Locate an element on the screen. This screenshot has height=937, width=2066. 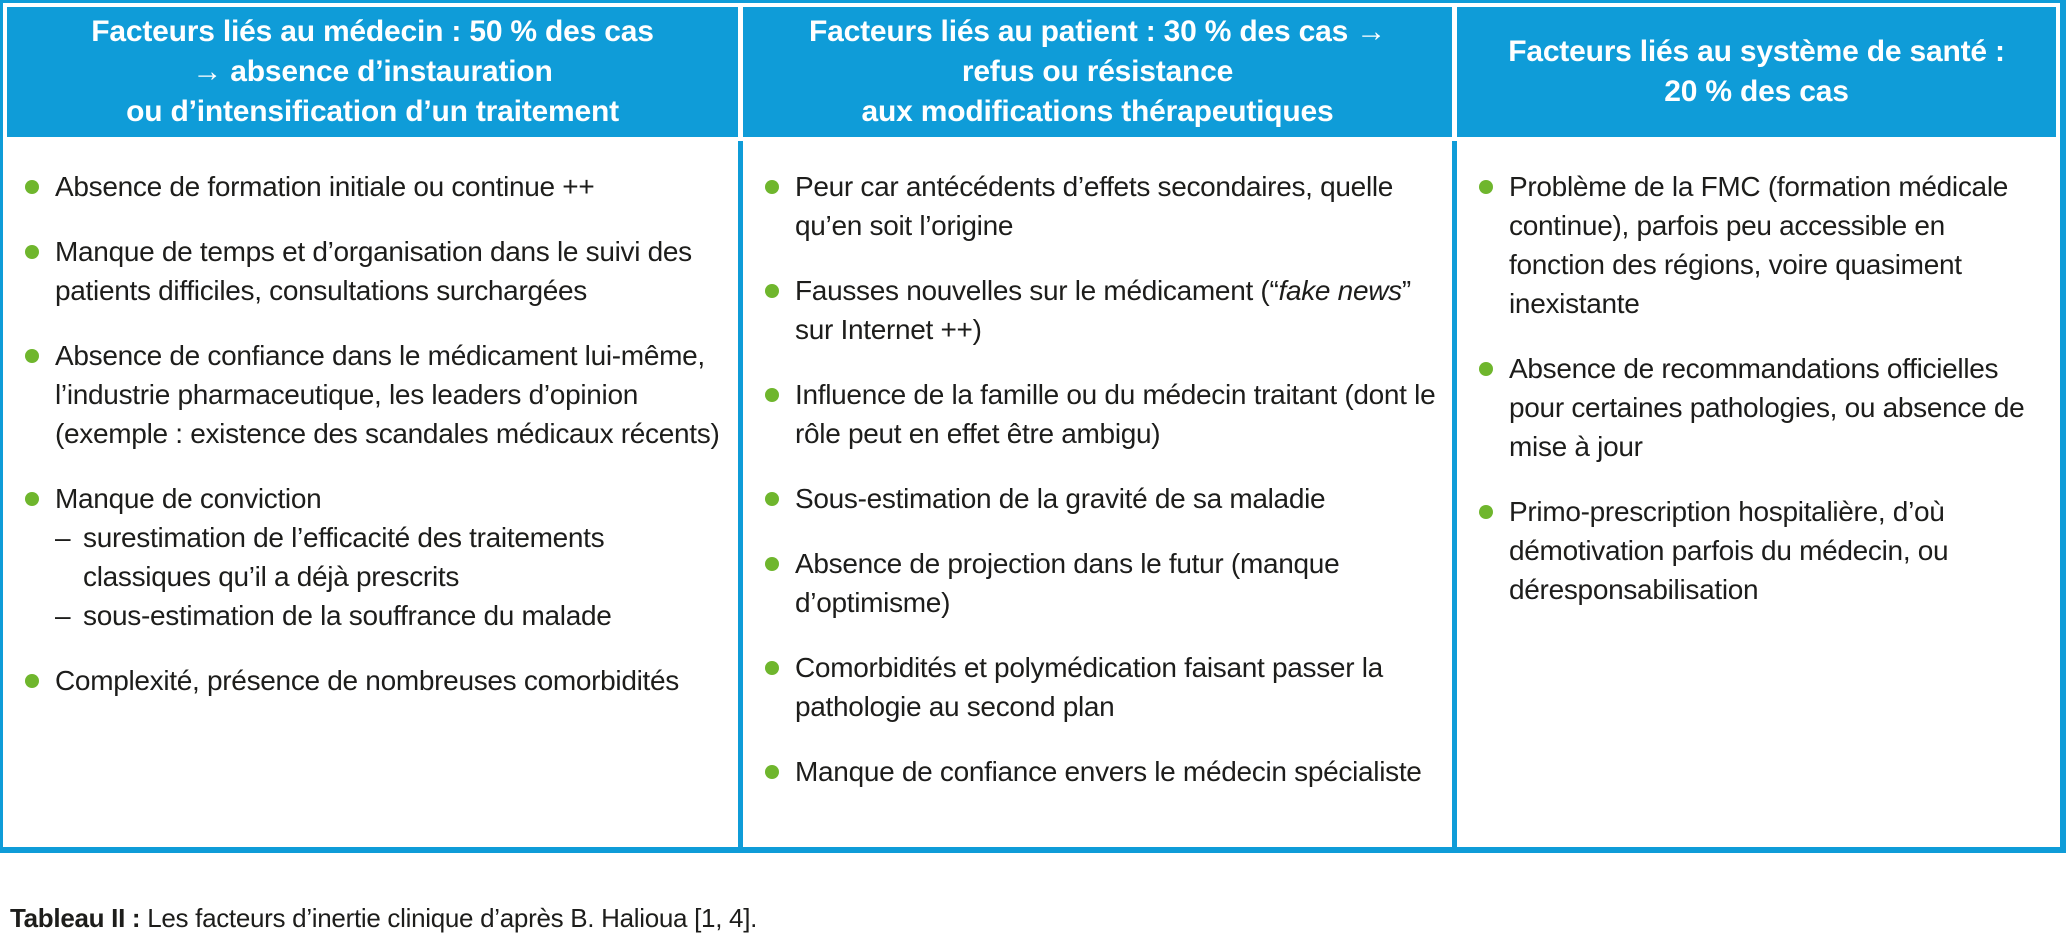
header-line: → absence d’instauration is located at coordinates (372, 71).